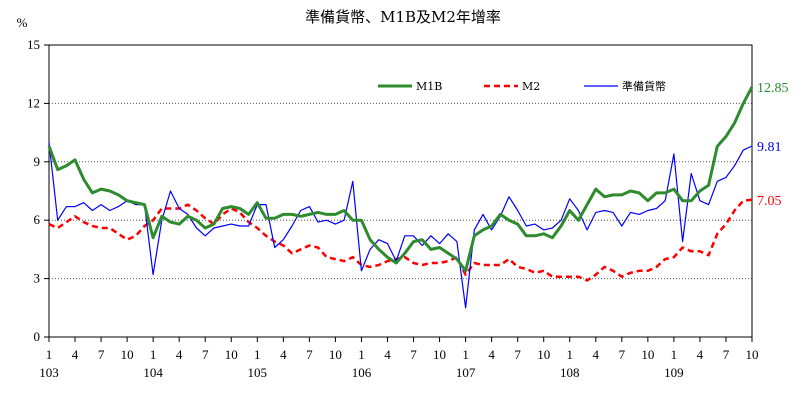  What do you see at coordinates (403, 17) in the screenshot?
I see `chart-title: 準備貨幣、M1B及M2年增率` at bounding box center [403, 17].